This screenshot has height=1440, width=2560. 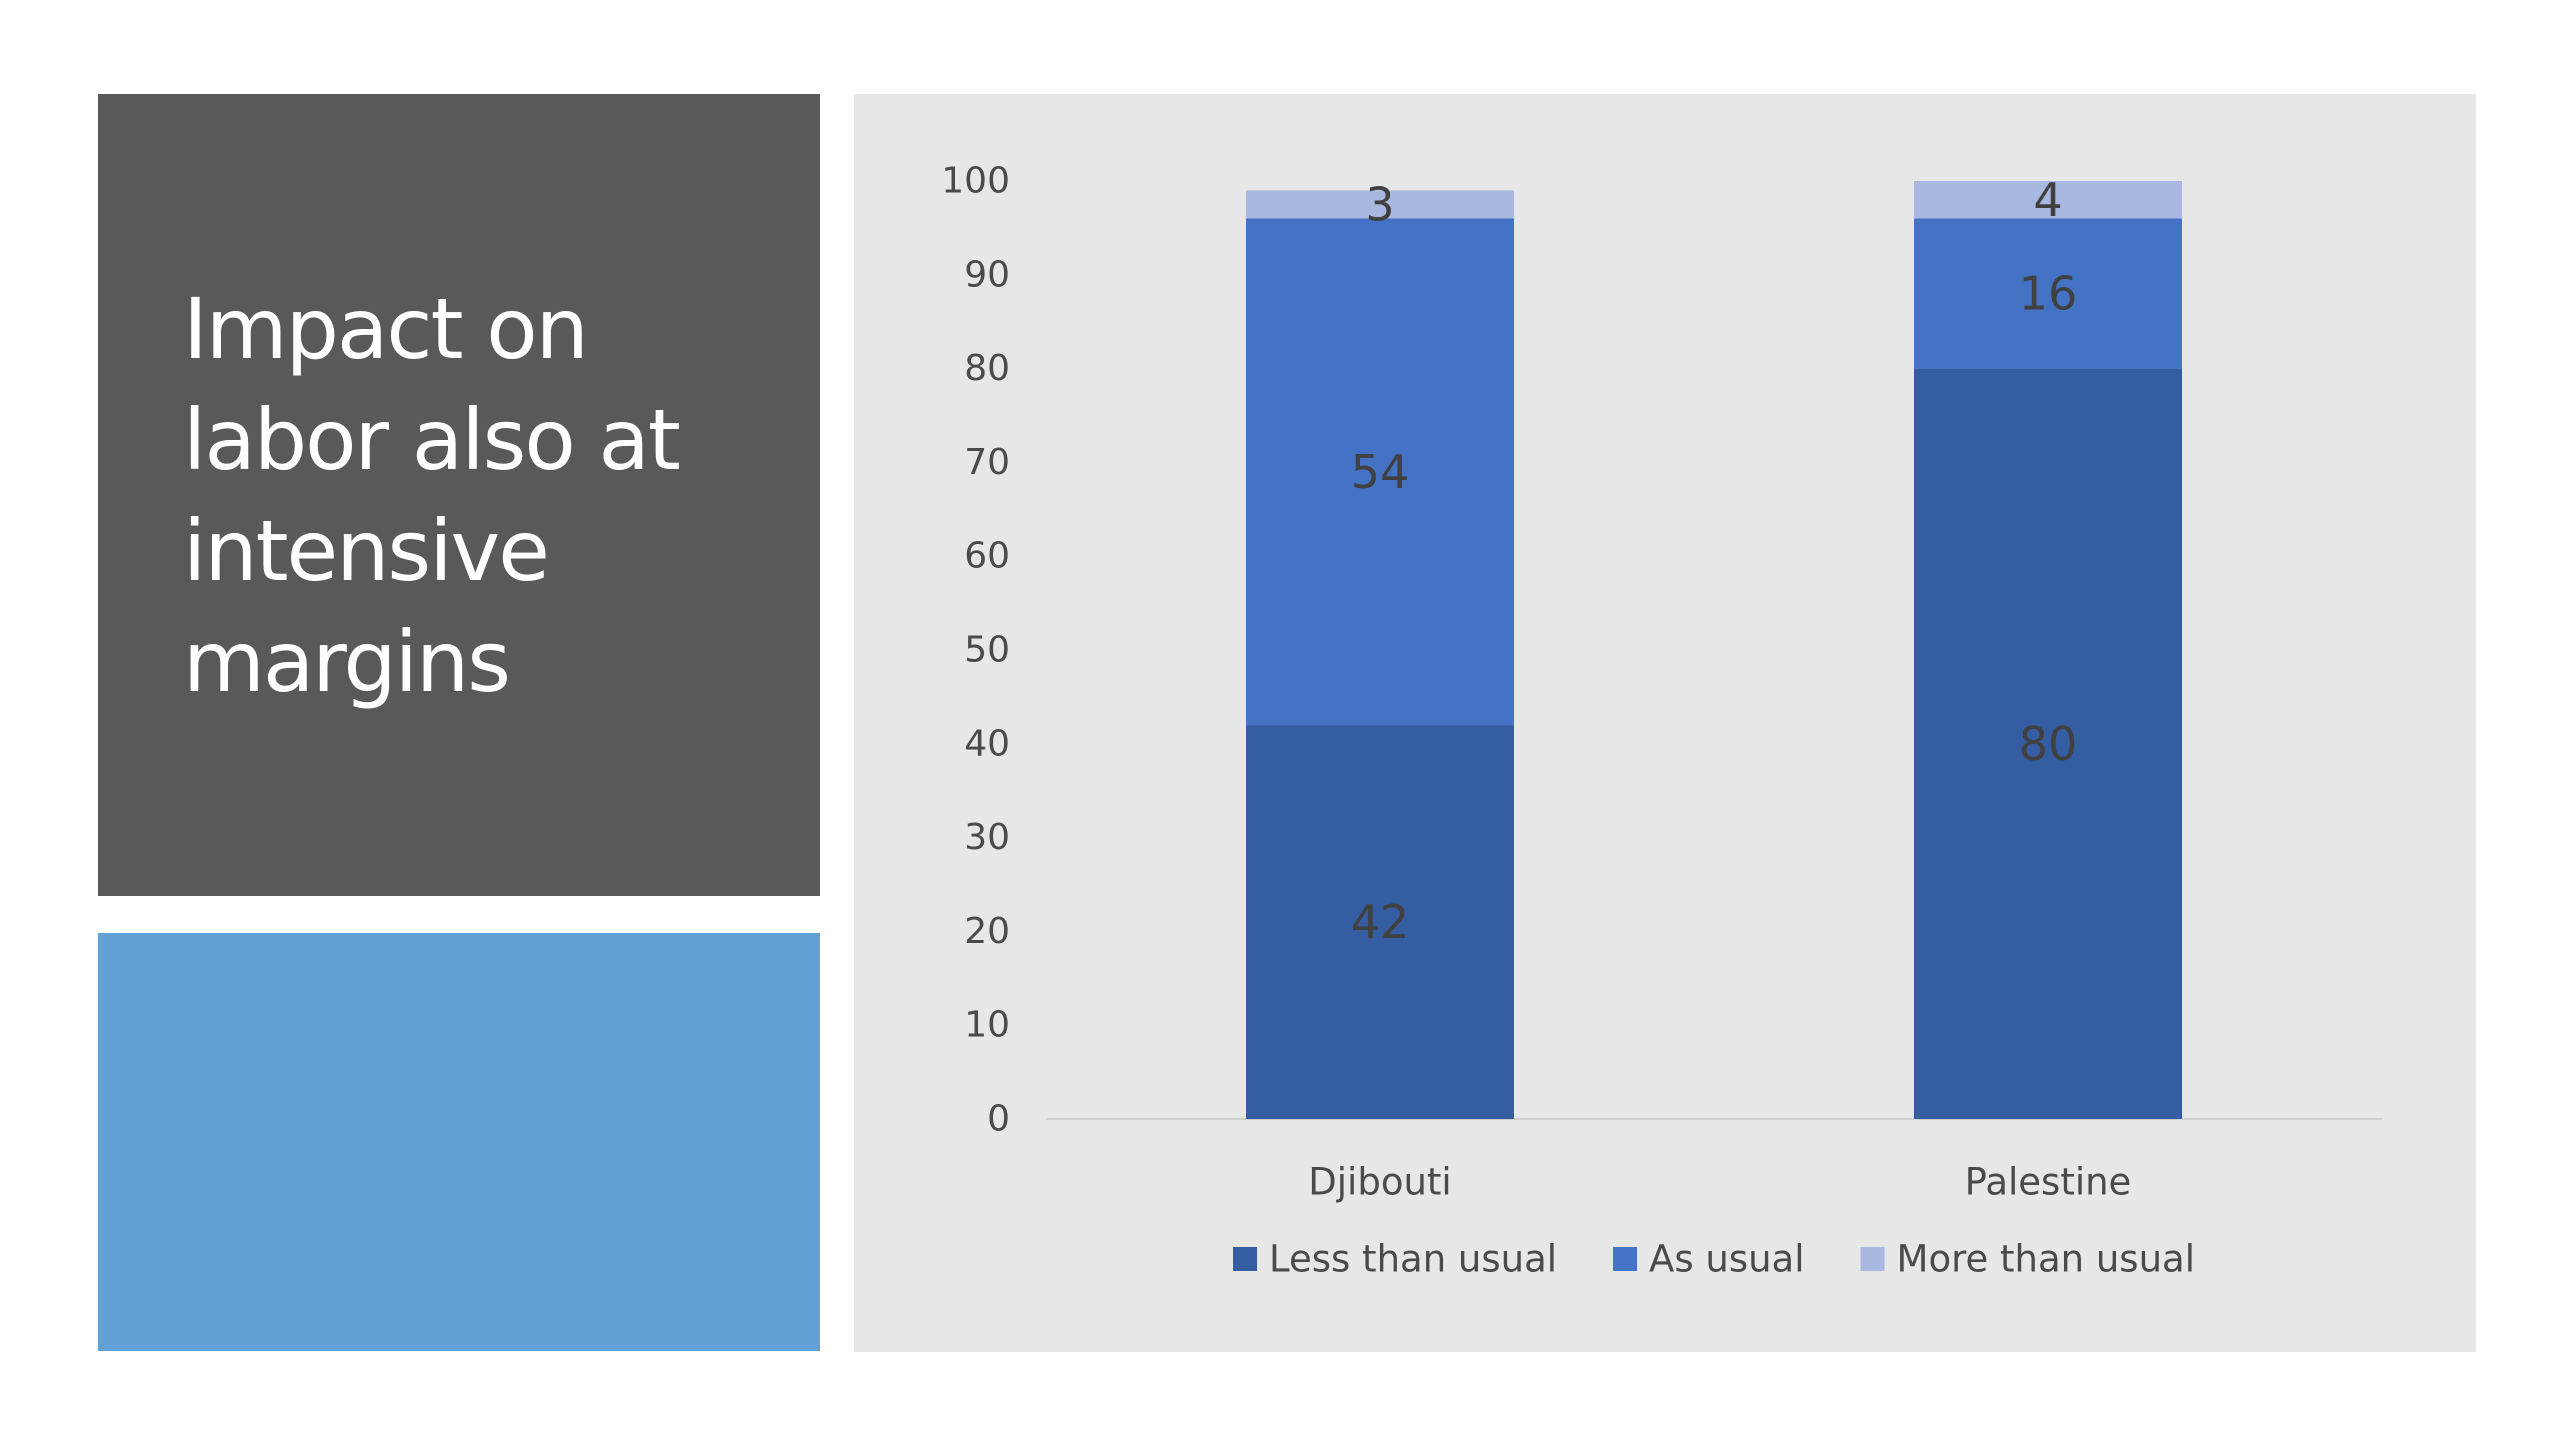 What do you see at coordinates (987, 274) in the screenshot?
I see `y-tick-label: 90` at bounding box center [987, 274].